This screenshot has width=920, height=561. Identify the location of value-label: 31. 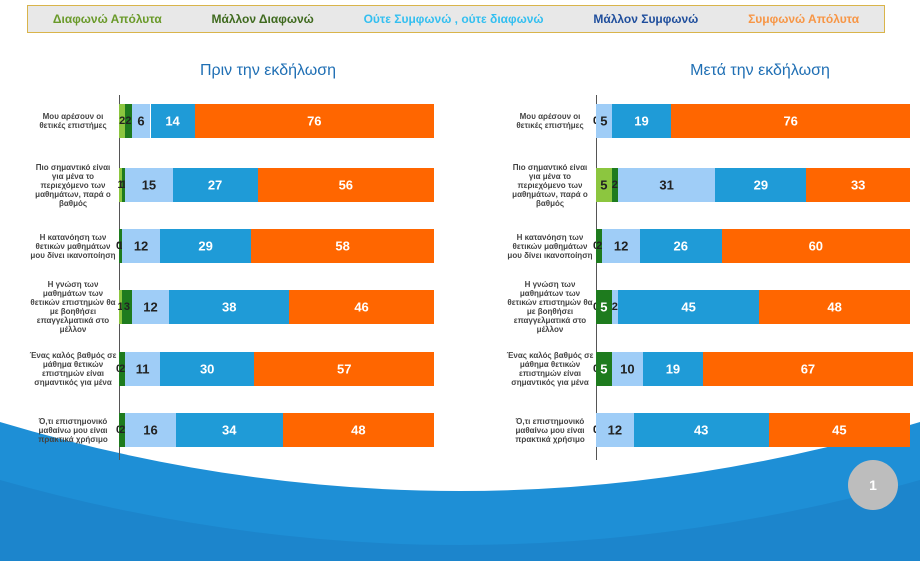
(666, 185).